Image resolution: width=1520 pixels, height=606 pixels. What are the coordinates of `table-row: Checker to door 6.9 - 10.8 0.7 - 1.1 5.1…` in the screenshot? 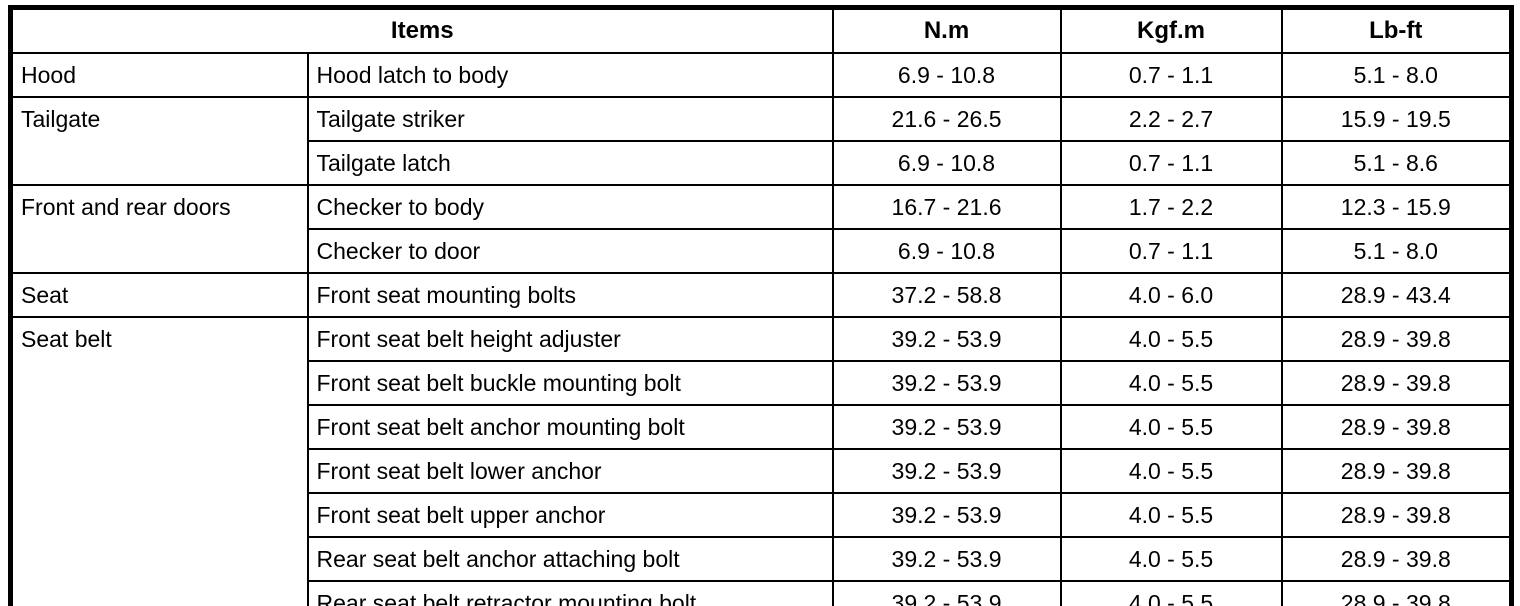 It's located at (762, 251).